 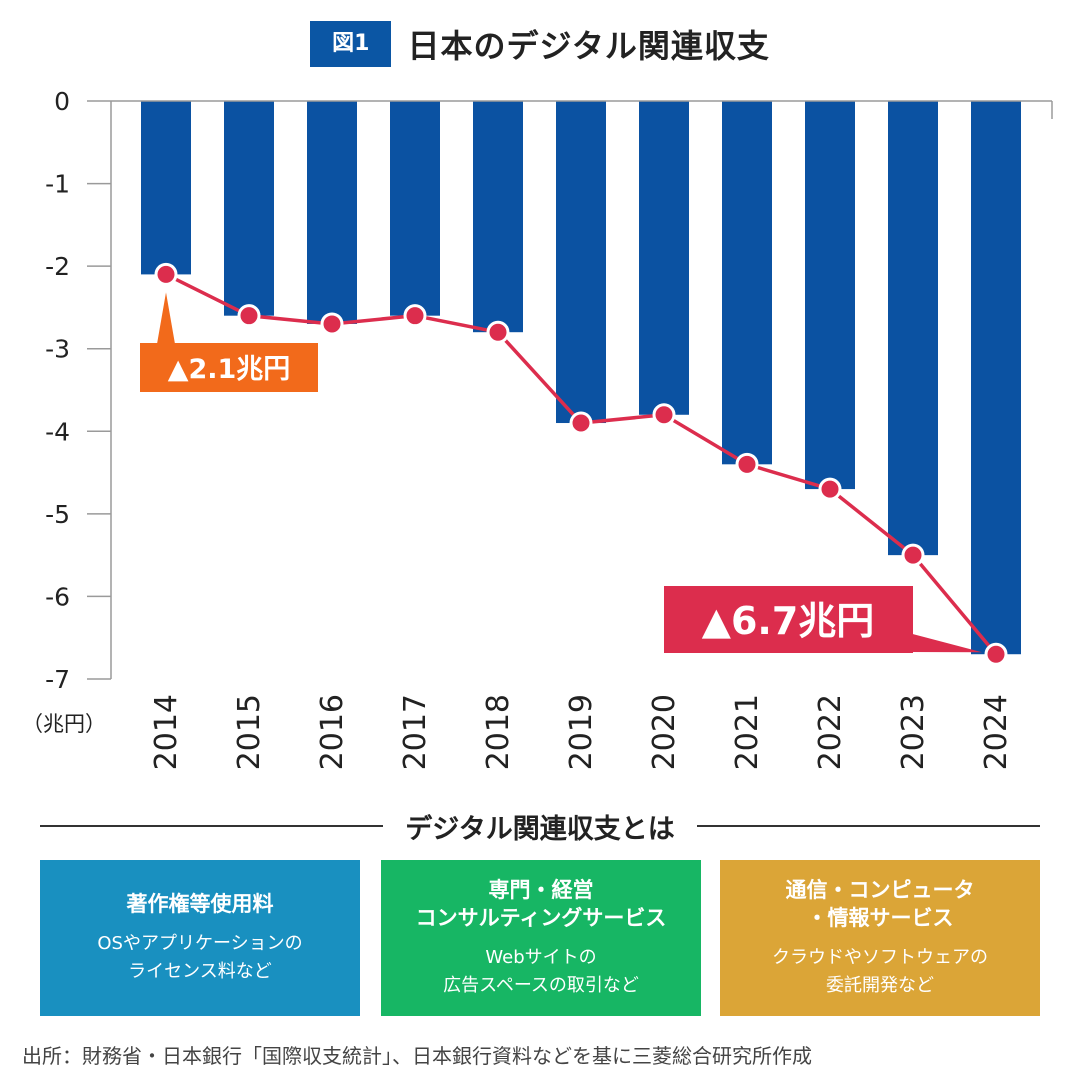 I want to click on bar-2022, so click(x=830, y=295).